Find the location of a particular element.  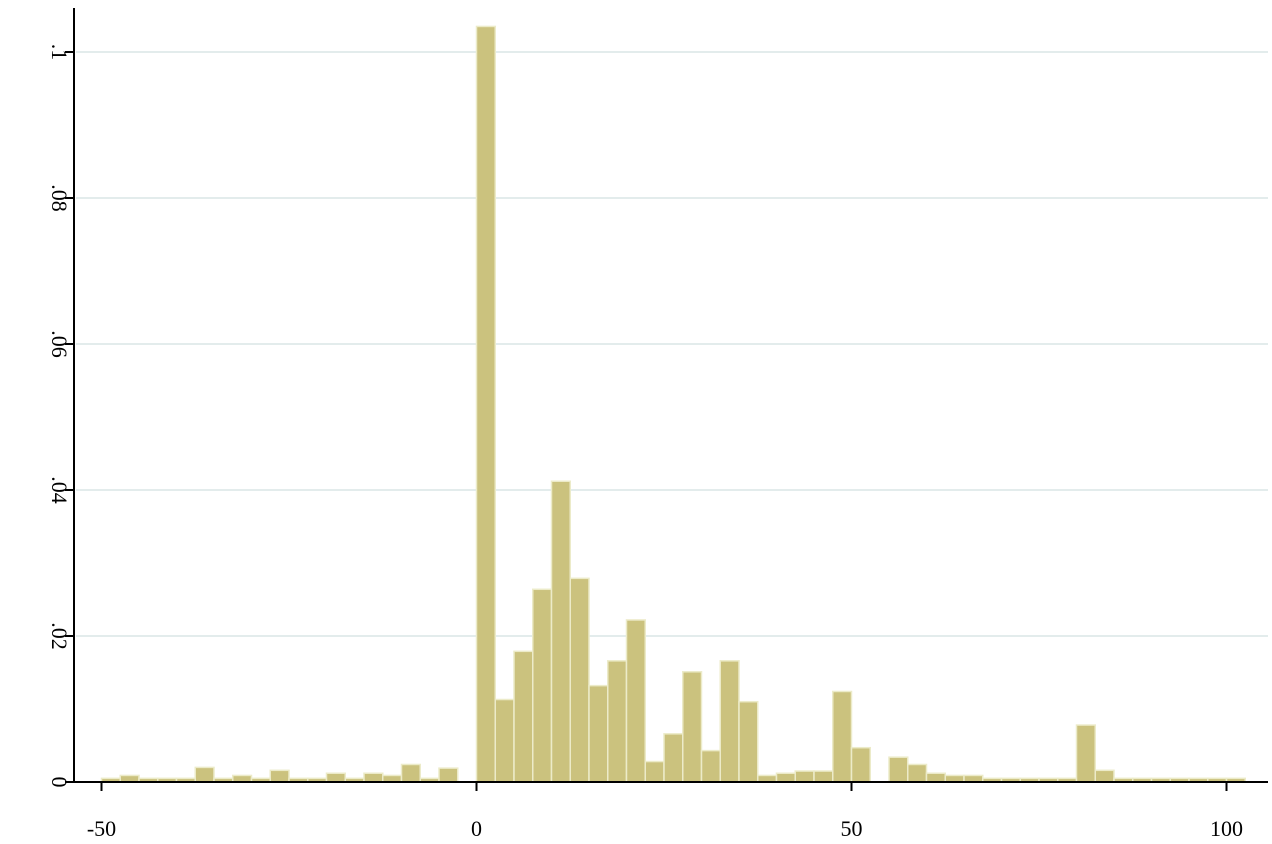

x-axis-ticks: -50 0 50 100 is located at coordinates (665, 811).